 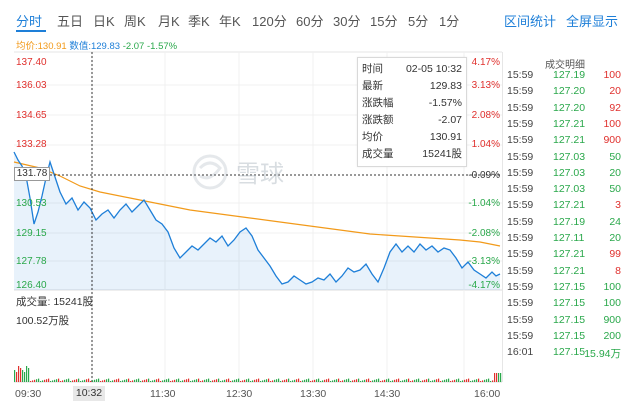 What do you see at coordinates (485, 62) in the screenshot?
I see `pct-axis-label: 4.17%` at bounding box center [485, 62].